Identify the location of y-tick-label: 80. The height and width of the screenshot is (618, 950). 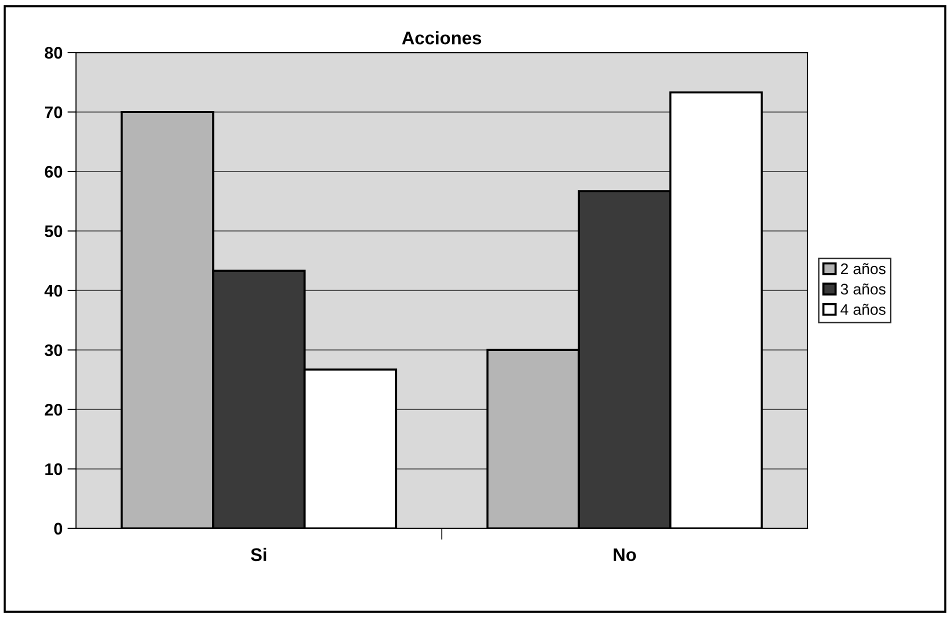
(53, 52).